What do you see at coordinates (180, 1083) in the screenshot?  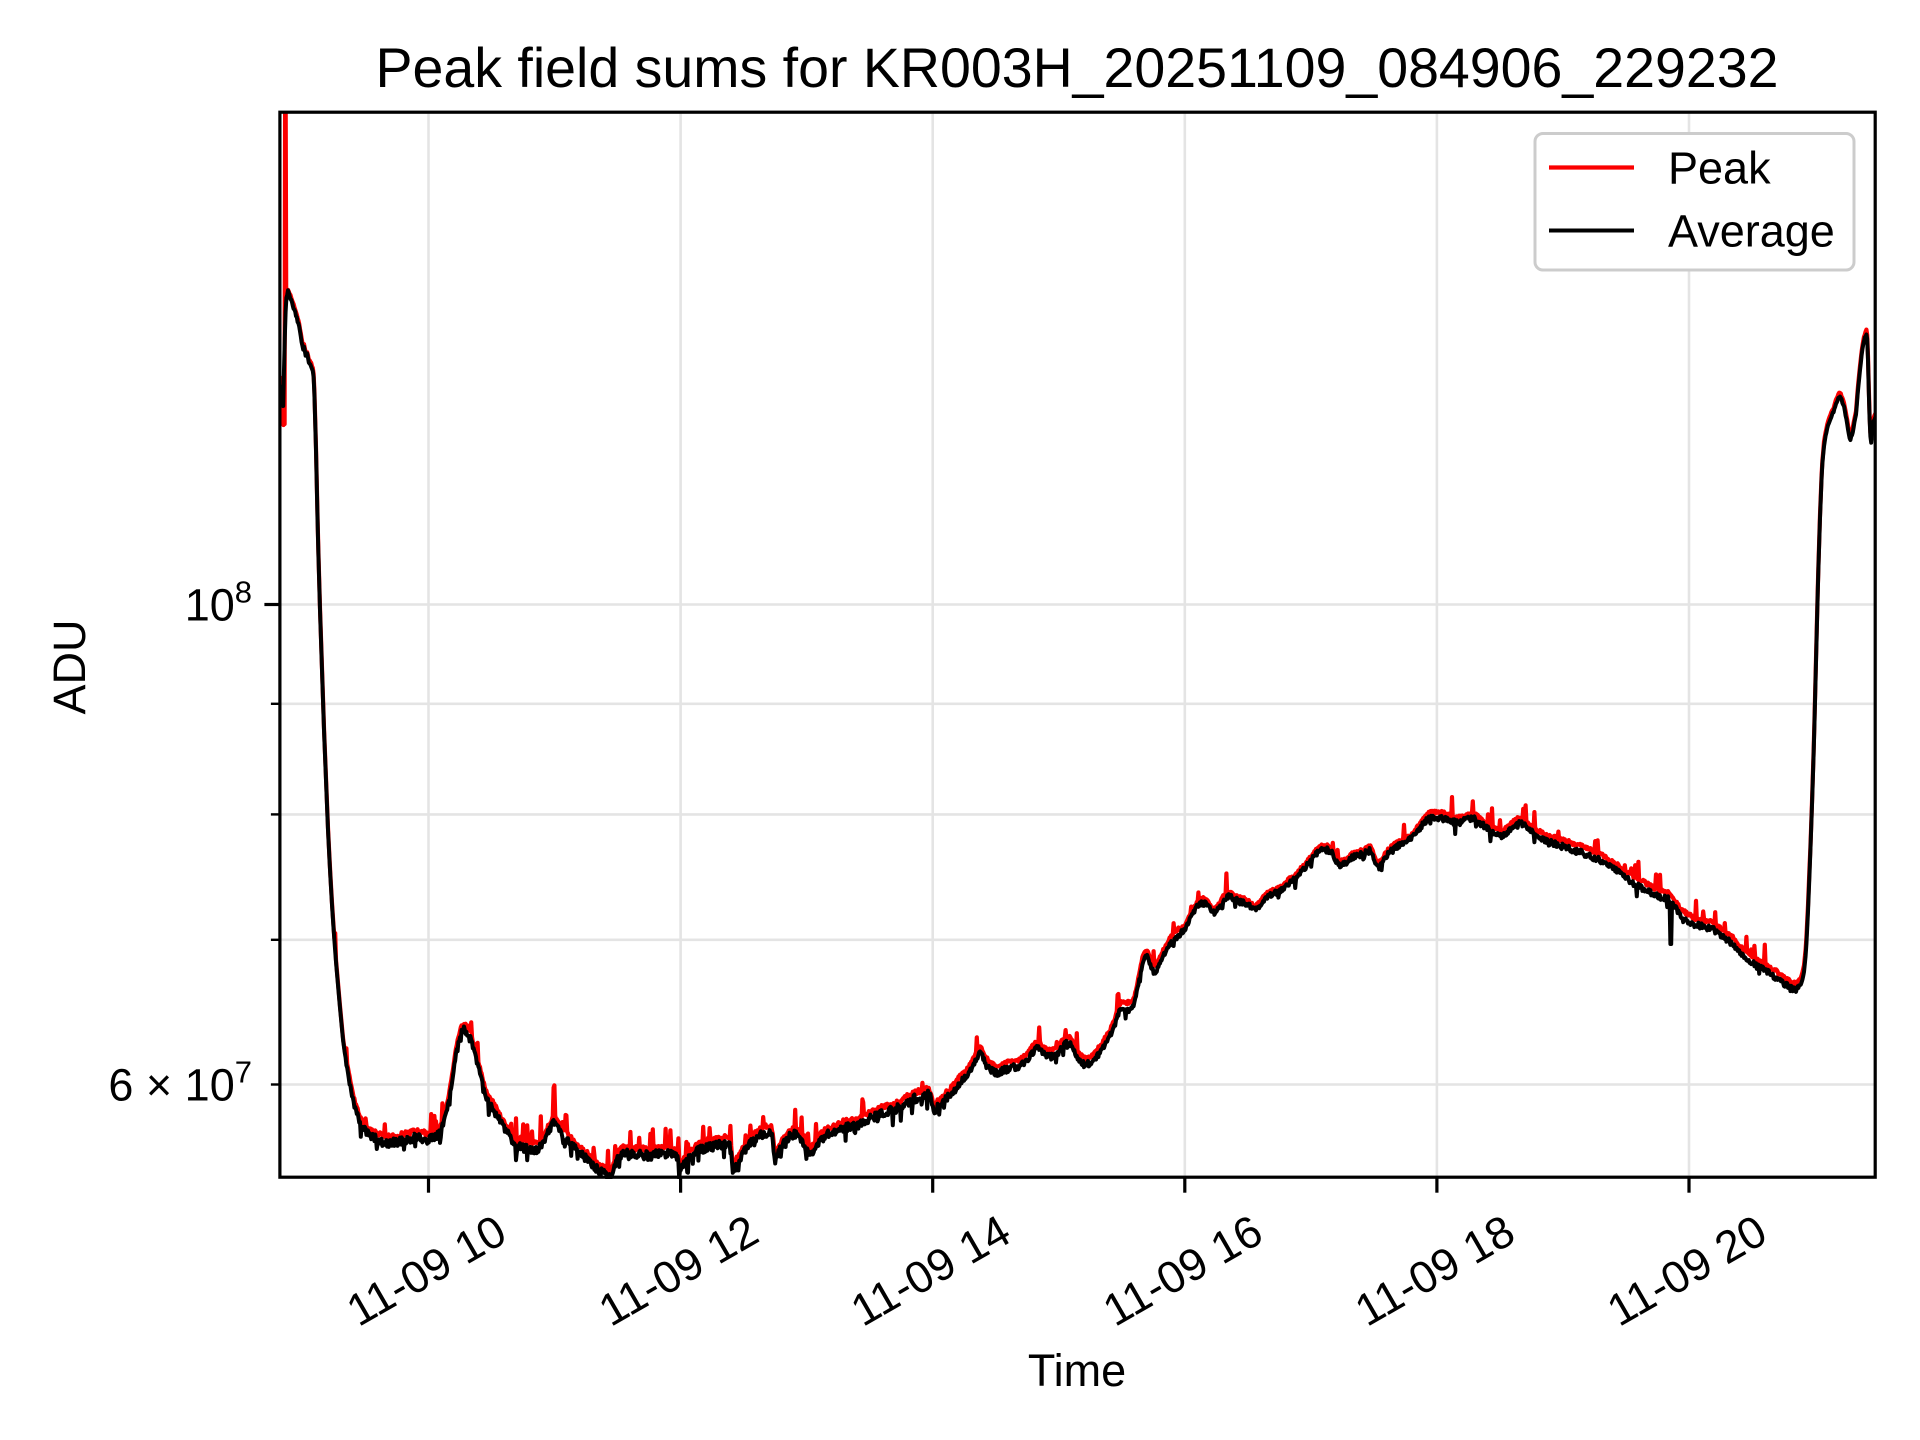 I see `svg-text: 6 × 10⁷` at bounding box center [180, 1083].